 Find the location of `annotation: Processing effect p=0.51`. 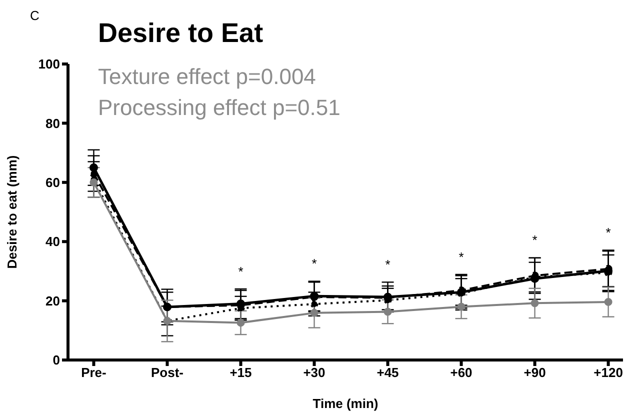

annotation: Processing effect p=0.51 is located at coordinates (219, 108).